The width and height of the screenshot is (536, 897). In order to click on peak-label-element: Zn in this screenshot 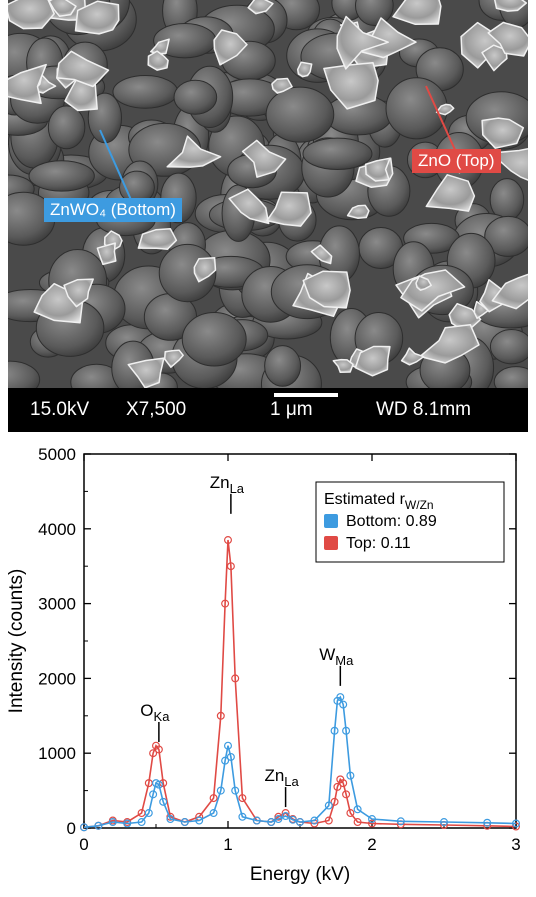, I will do `click(220, 482)`.